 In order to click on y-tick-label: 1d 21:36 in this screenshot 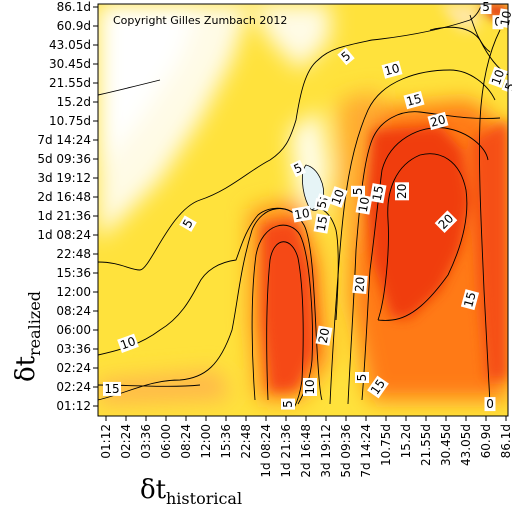, I will do `click(64, 216)`.